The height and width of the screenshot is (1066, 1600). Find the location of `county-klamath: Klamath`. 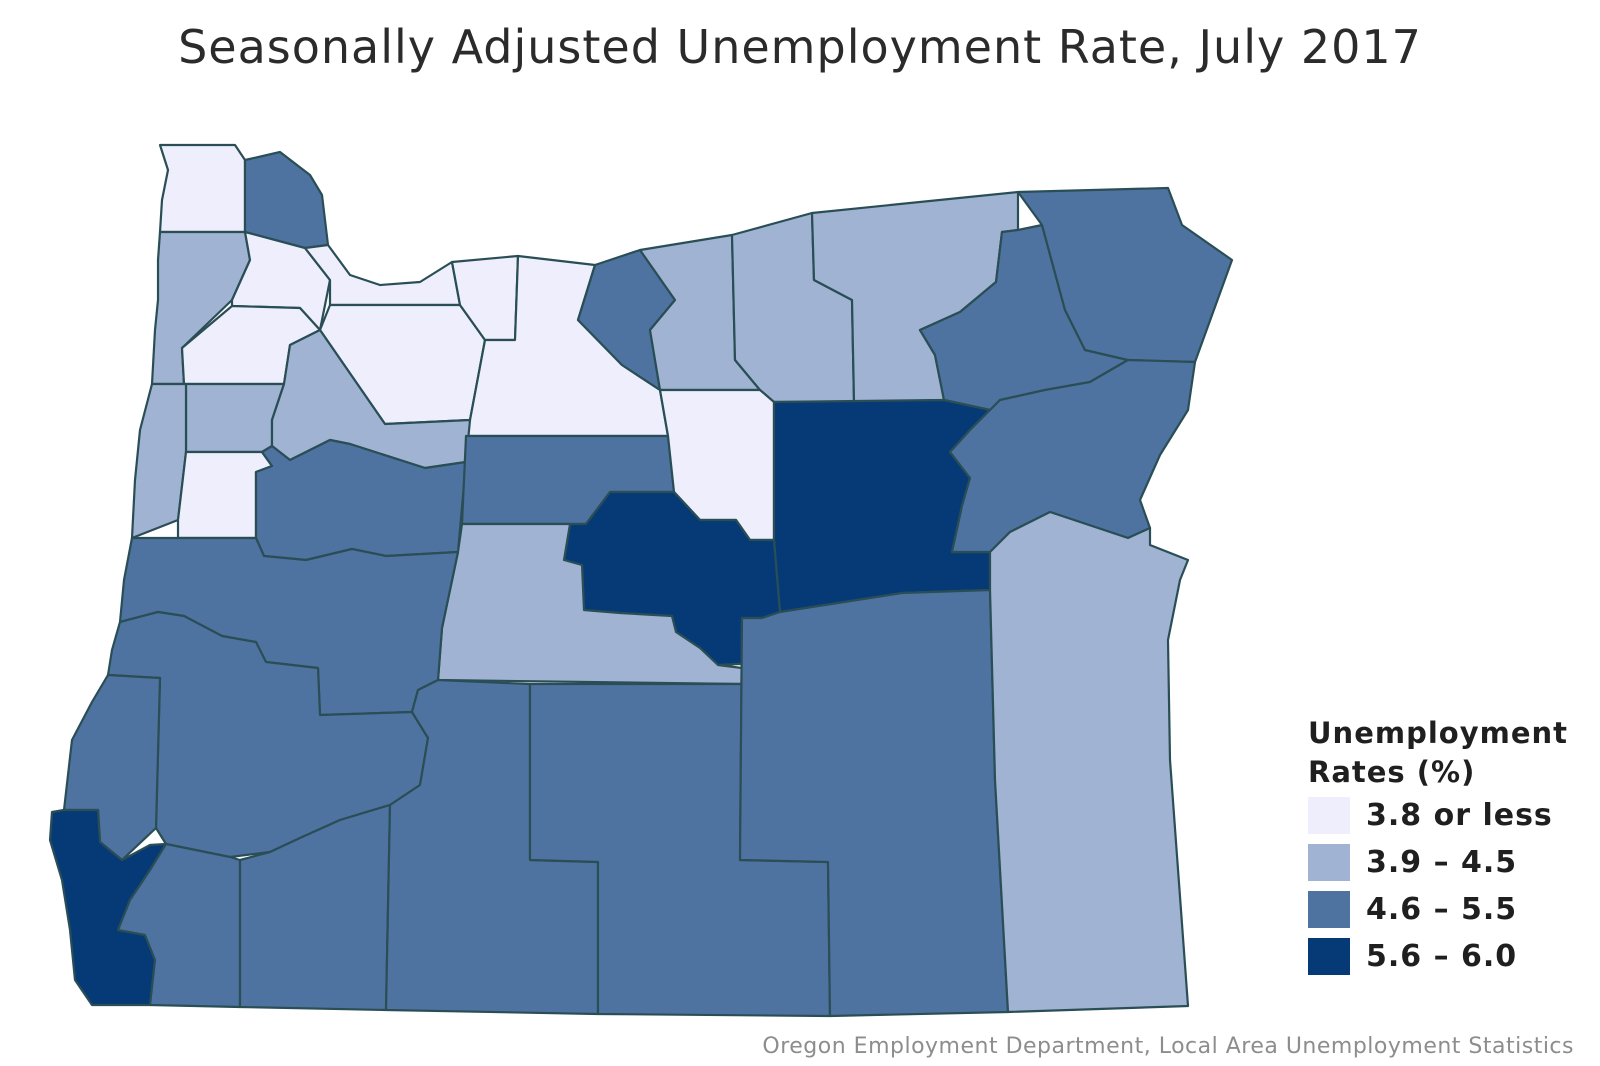

county-klamath: Klamath is located at coordinates (492, 847).